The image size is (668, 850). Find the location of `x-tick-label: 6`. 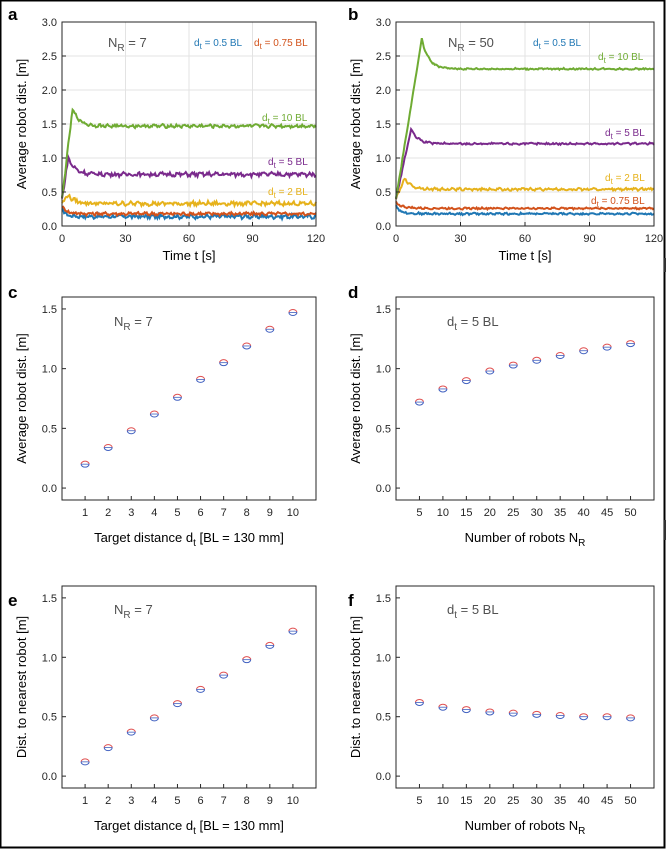

x-tick-label: 6 is located at coordinates (200, 513).